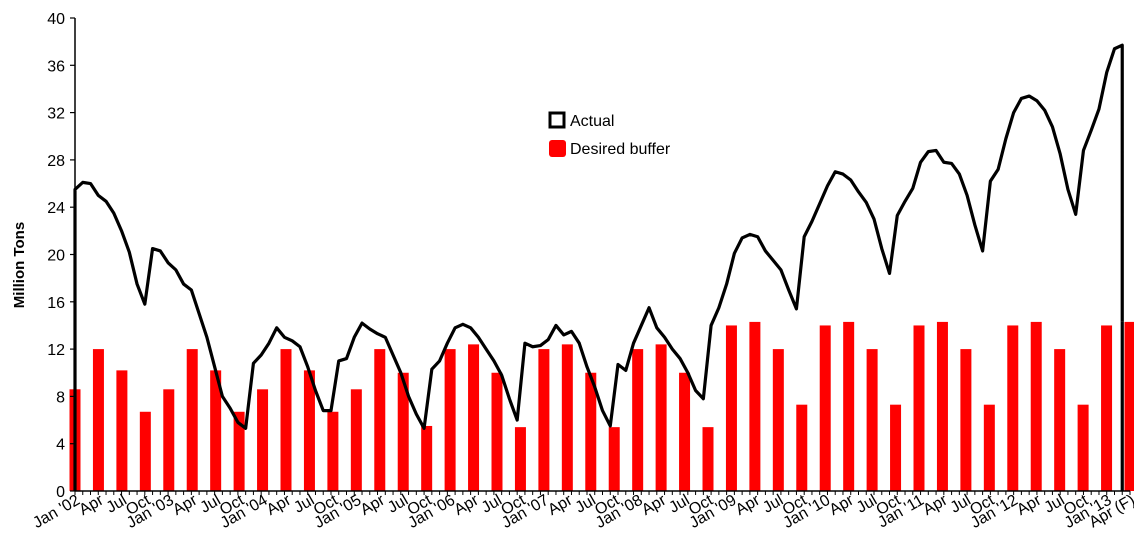 This screenshot has height=550, width=1134. Describe the element at coordinates (60, 492) in the screenshot. I see `y-tick-label: 0` at that location.